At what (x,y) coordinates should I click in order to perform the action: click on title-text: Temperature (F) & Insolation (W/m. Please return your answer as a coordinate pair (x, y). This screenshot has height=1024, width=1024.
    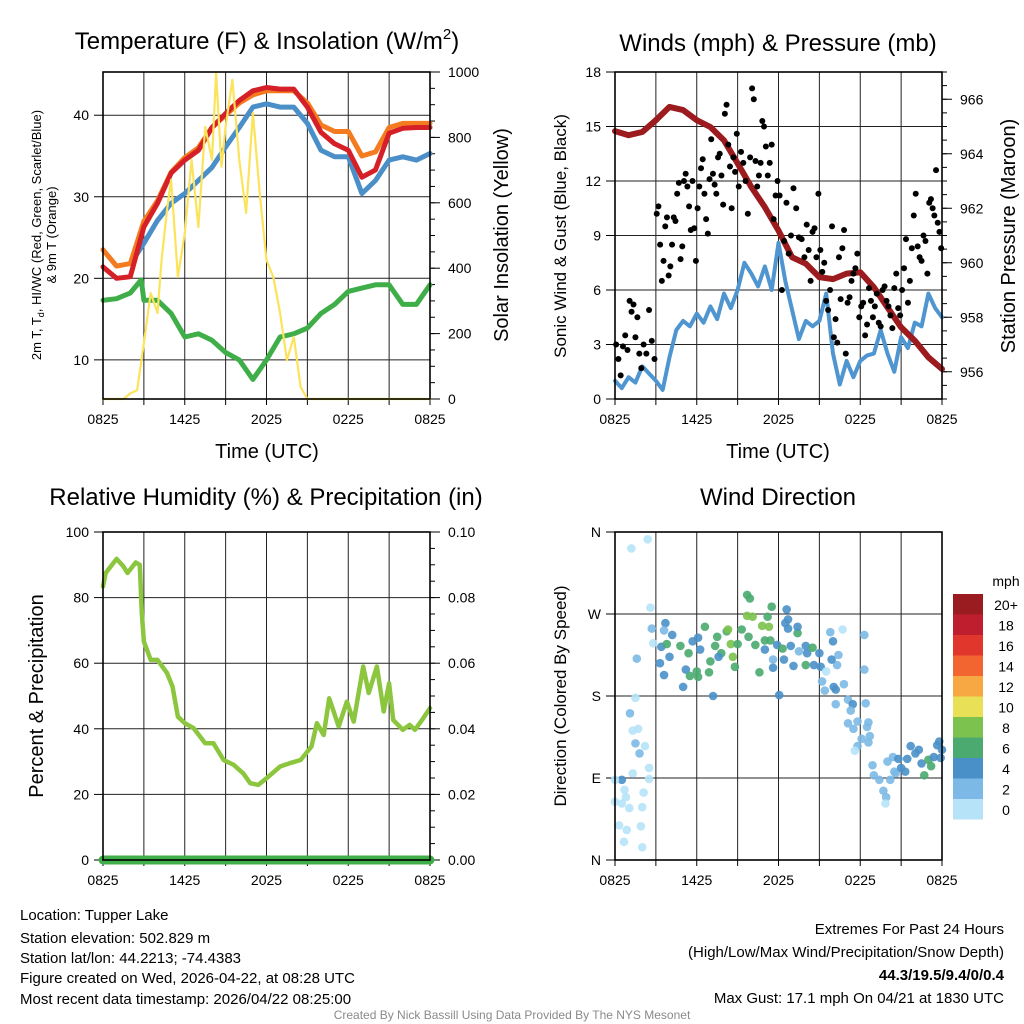
    Looking at the image, I should click on (259, 41).